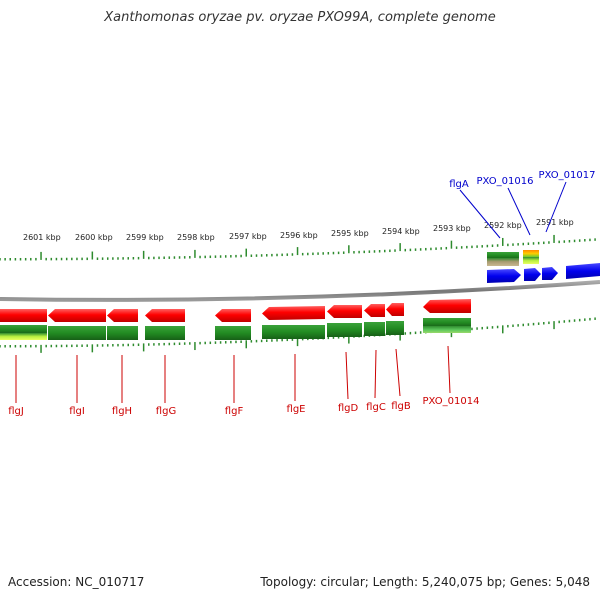  I want to click on kbp-label: 2594 kbp, so click(401, 231).